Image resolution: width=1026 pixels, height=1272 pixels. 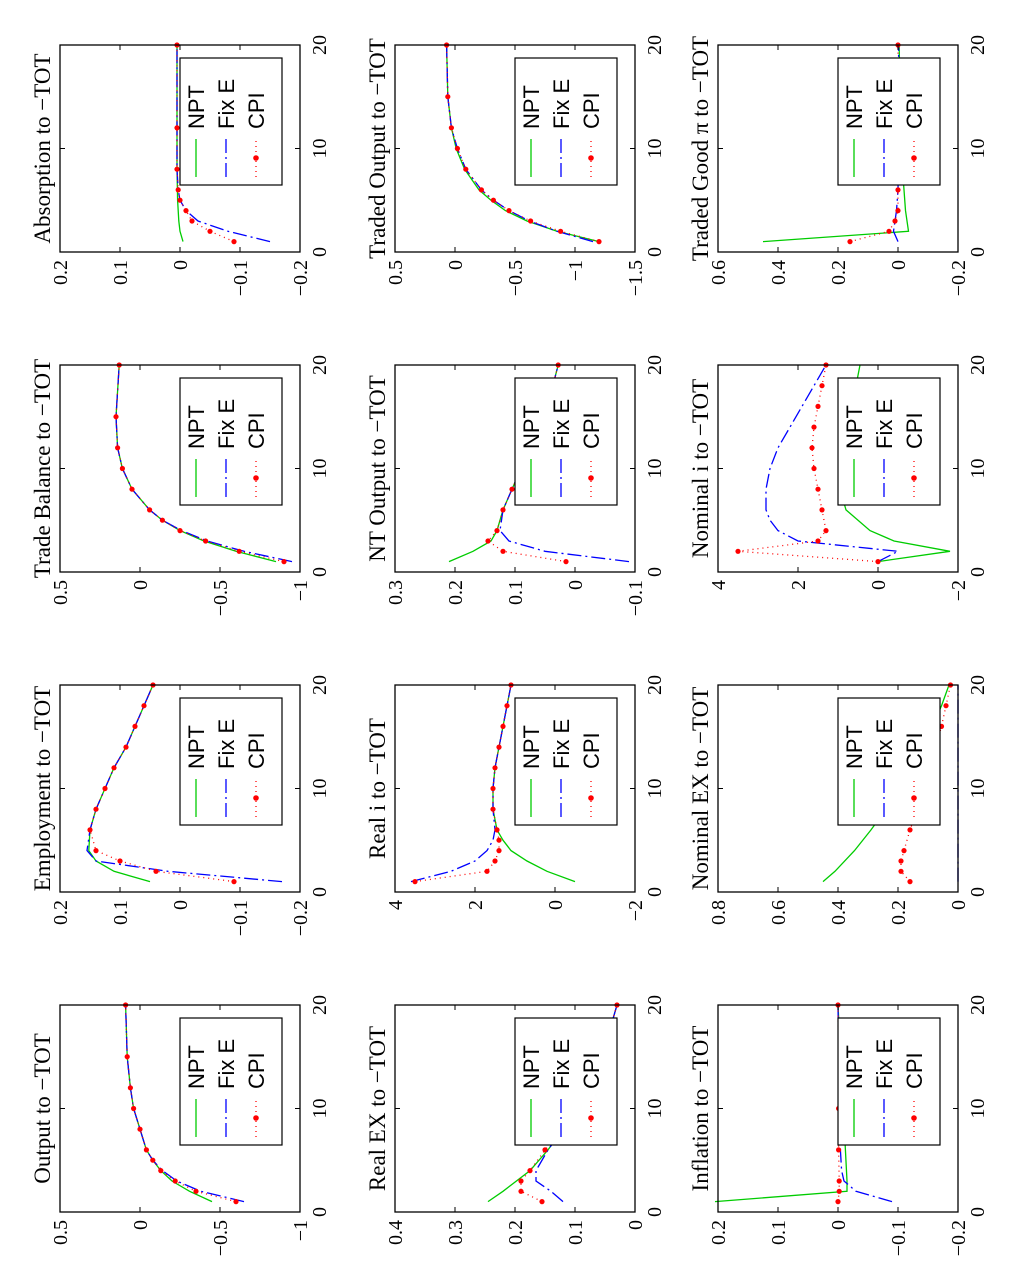 I want to click on y-tick-label: 0.8, so click(x=719, y=912).